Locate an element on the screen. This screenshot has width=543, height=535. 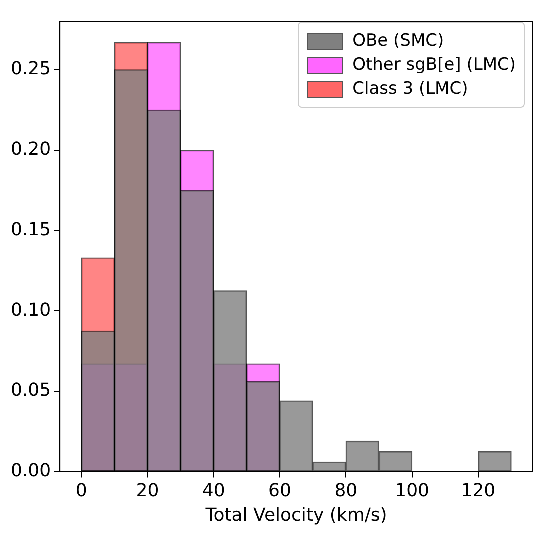
x-axis-title: Total Velocity (km/s) is located at coordinates (296, 515).